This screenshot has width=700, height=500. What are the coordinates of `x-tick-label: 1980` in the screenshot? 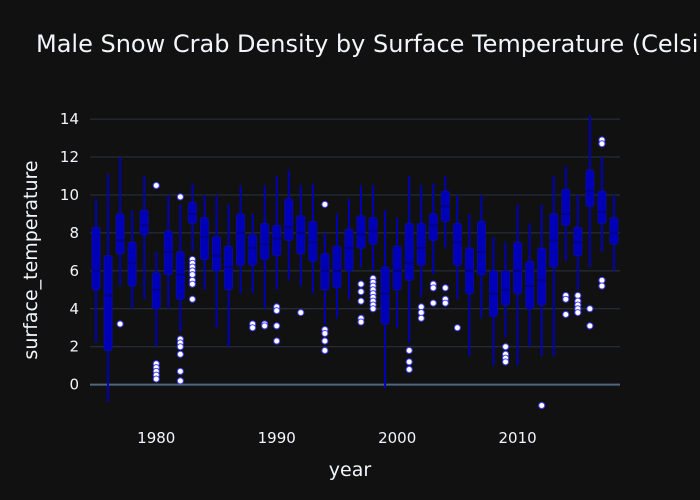 It's located at (156, 438).